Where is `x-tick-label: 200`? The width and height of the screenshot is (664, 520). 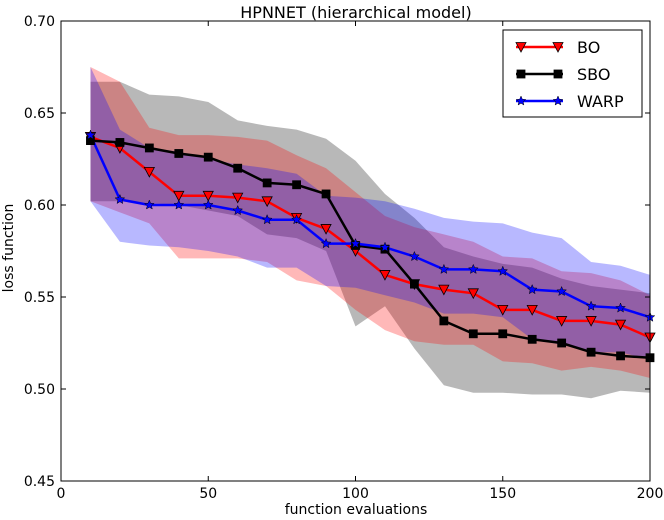 x-tick-label: 200 is located at coordinates (650, 494).